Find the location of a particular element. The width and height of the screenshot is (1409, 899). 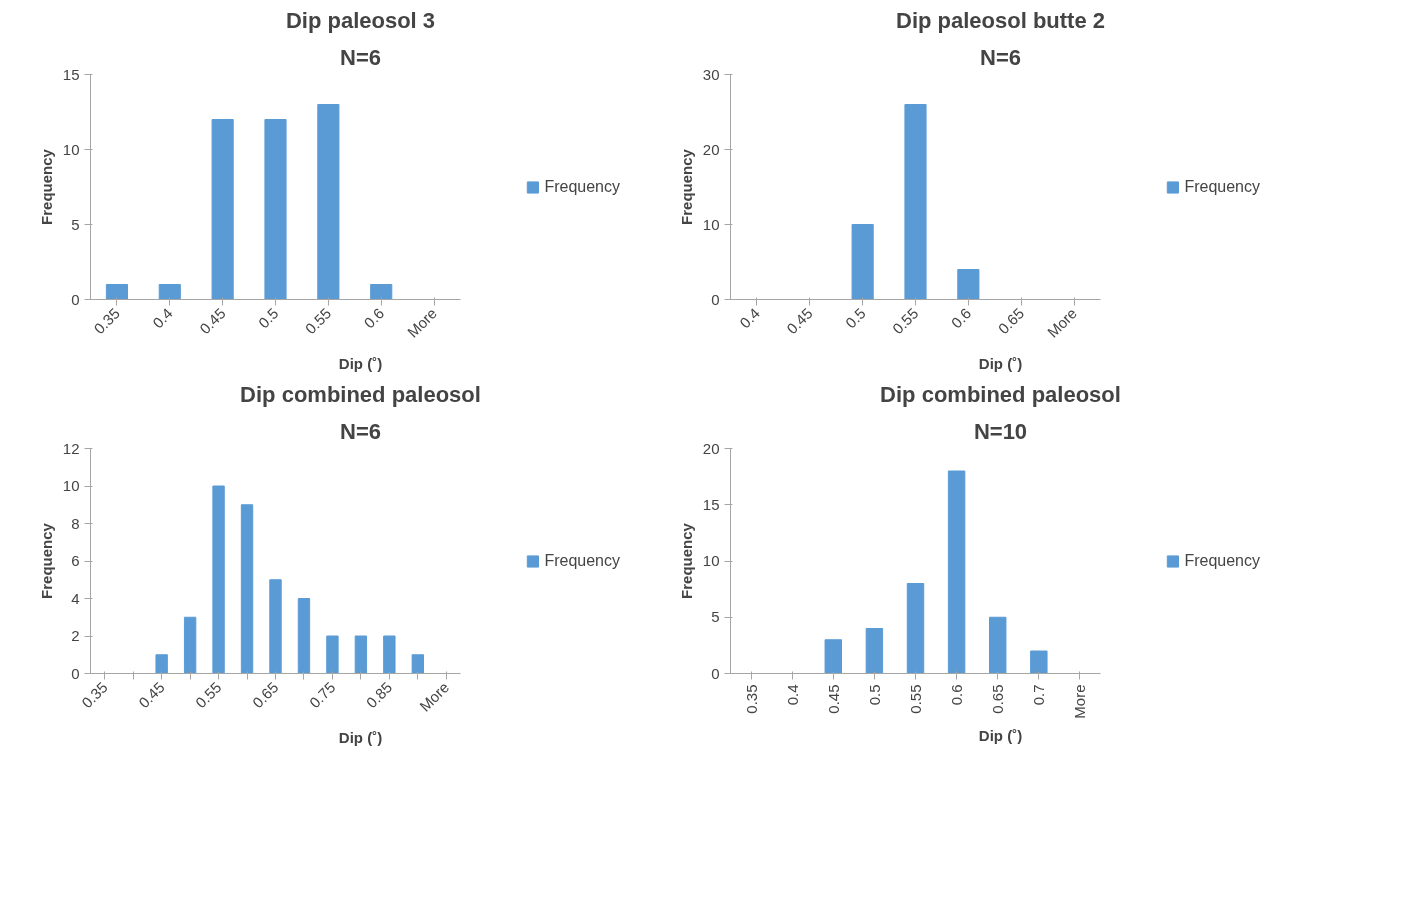

y-tick-label: 8 is located at coordinates (75, 523).